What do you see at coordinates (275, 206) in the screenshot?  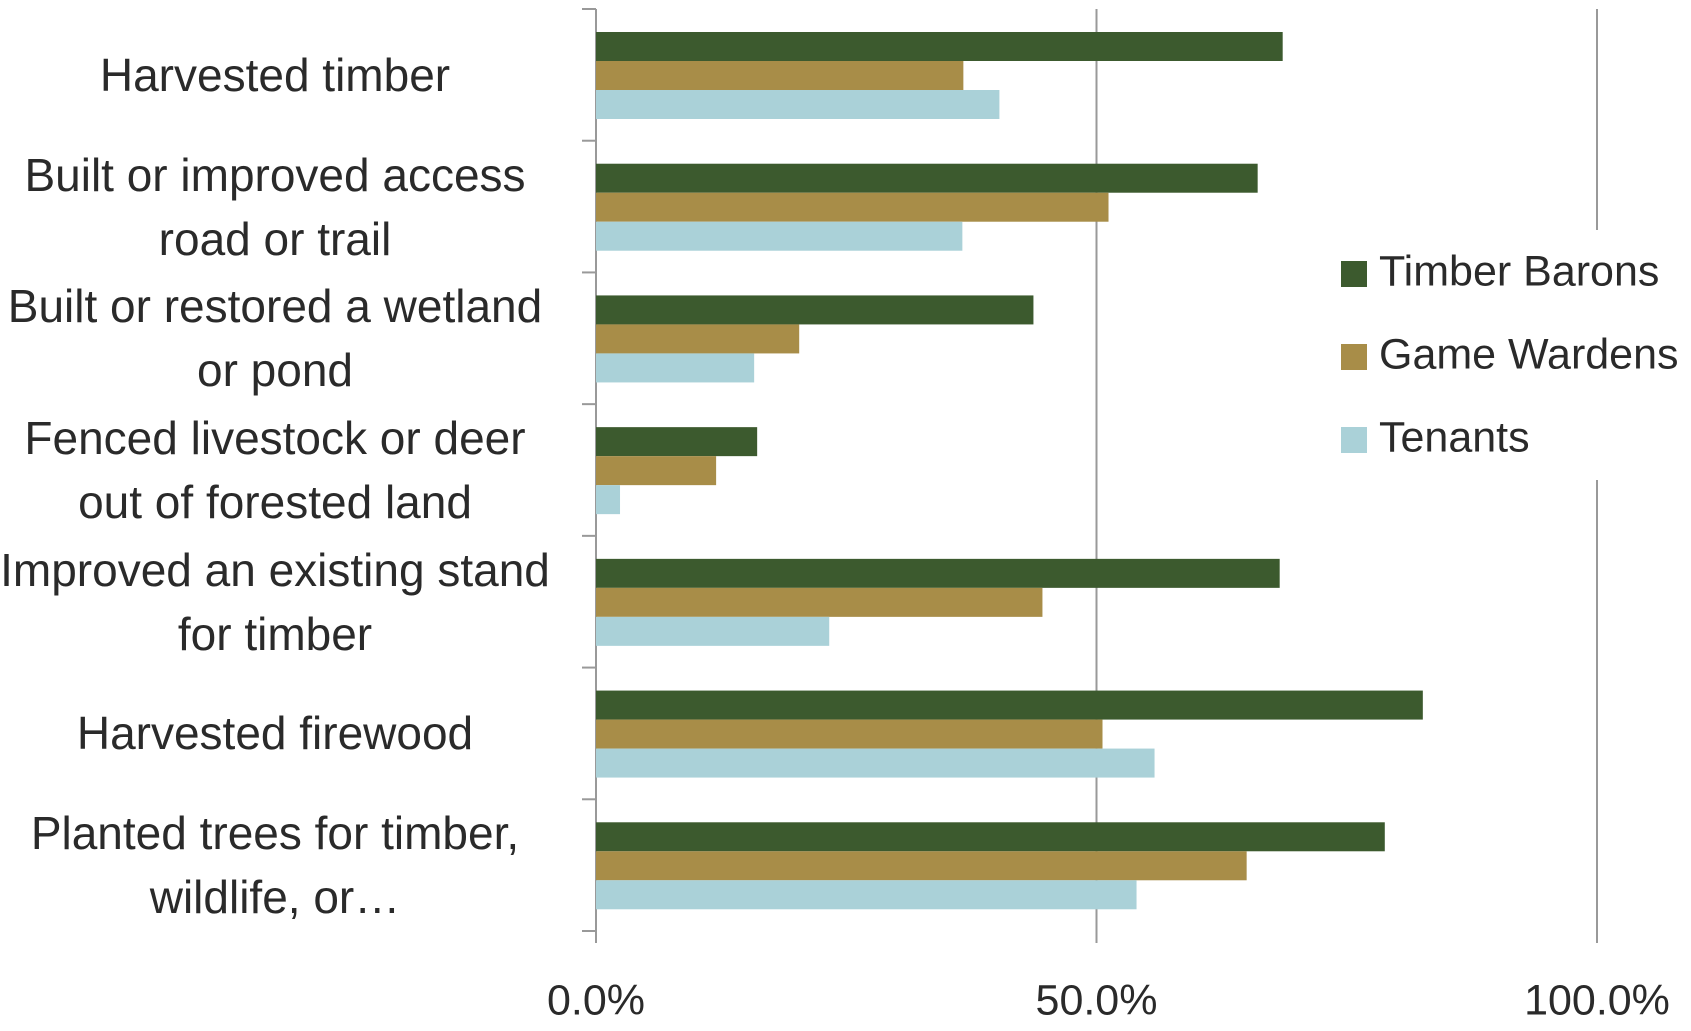 I see `y-tick-label: Built or improved access road or trail` at bounding box center [275, 206].